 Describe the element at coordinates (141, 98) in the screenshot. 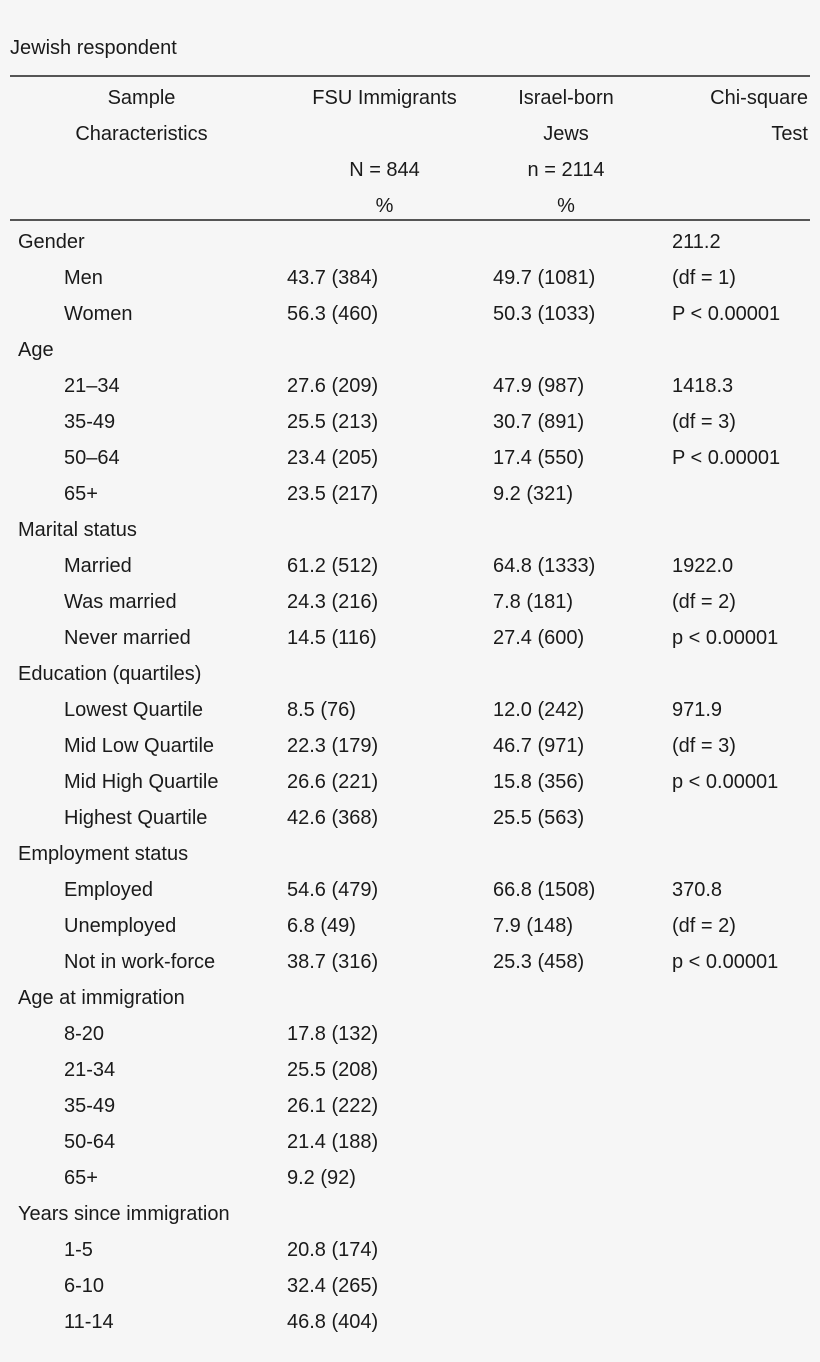

I see `header-cell-characteristics: Sample` at that location.